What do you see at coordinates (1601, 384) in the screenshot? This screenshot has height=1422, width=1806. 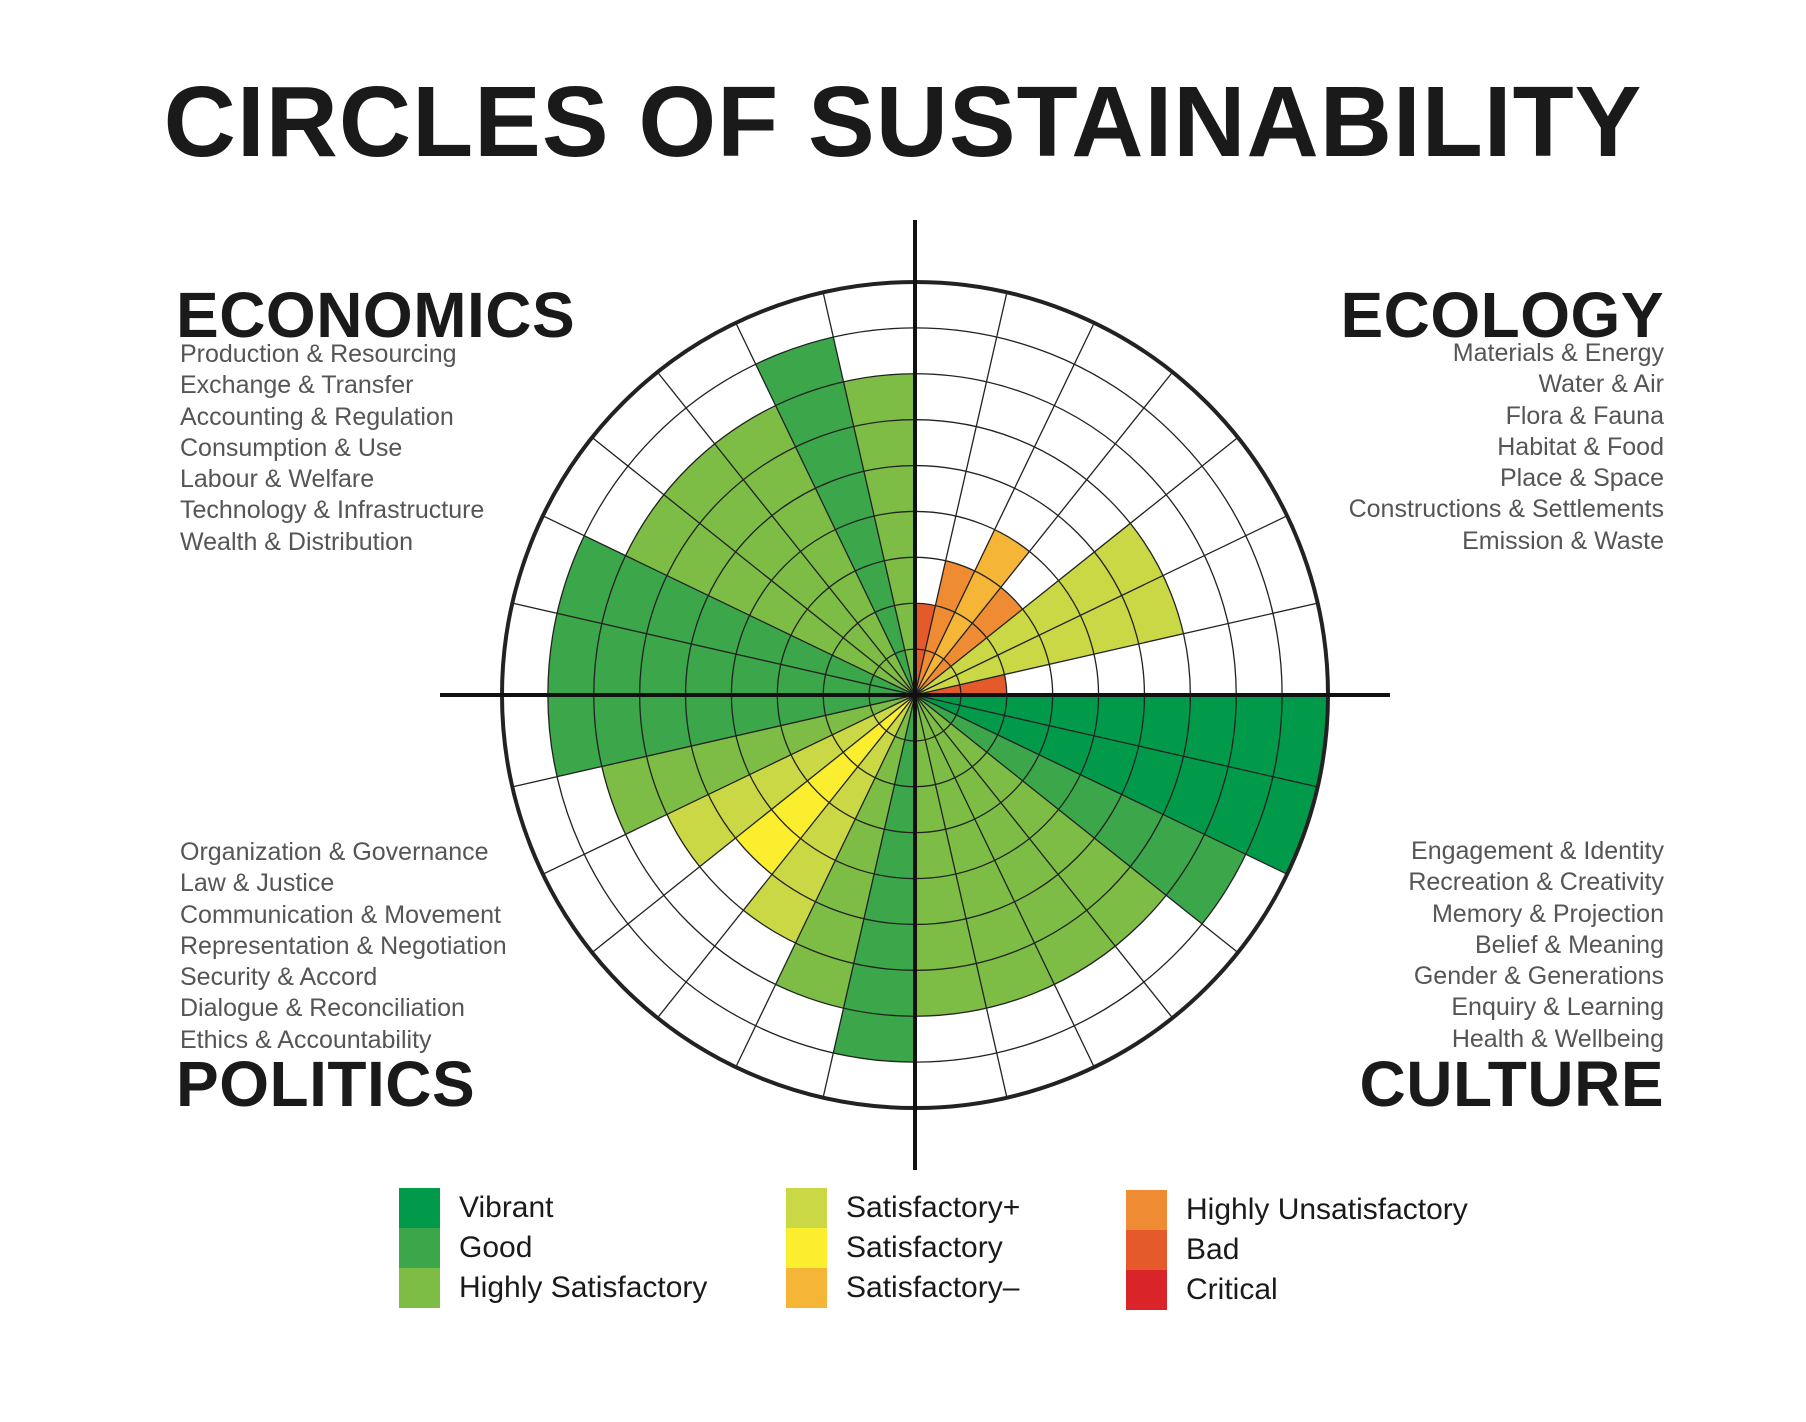 I see `ecology-item: Water & Air` at bounding box center [1601, 384].